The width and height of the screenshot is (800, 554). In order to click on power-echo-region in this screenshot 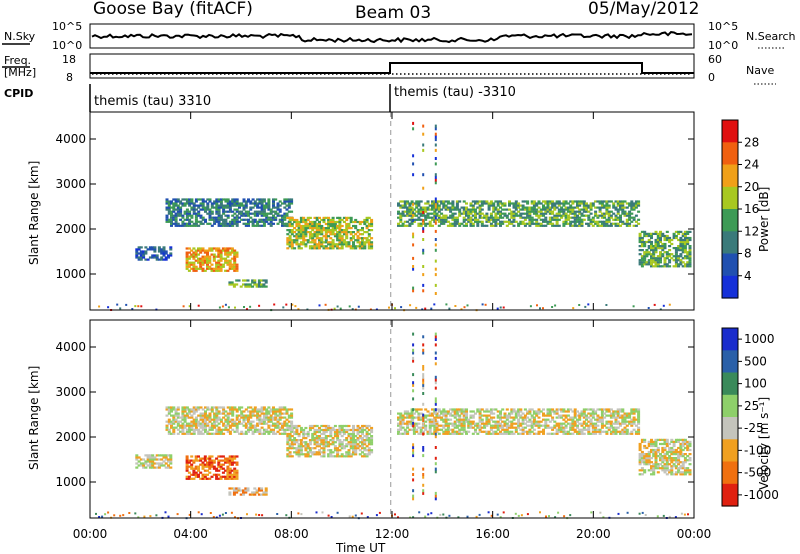, I will do `click(212, 259)`.